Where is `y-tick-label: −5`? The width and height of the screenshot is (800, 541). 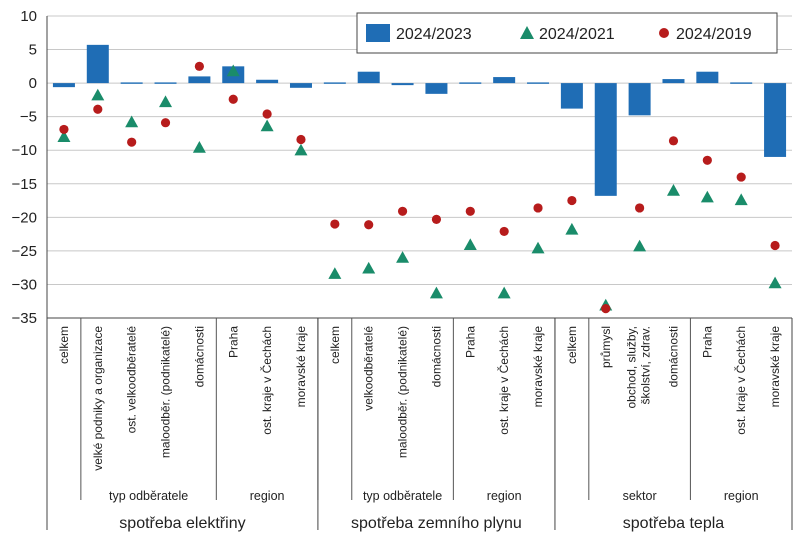 y-tick-label: −5 is located at coordinates (28, 117).